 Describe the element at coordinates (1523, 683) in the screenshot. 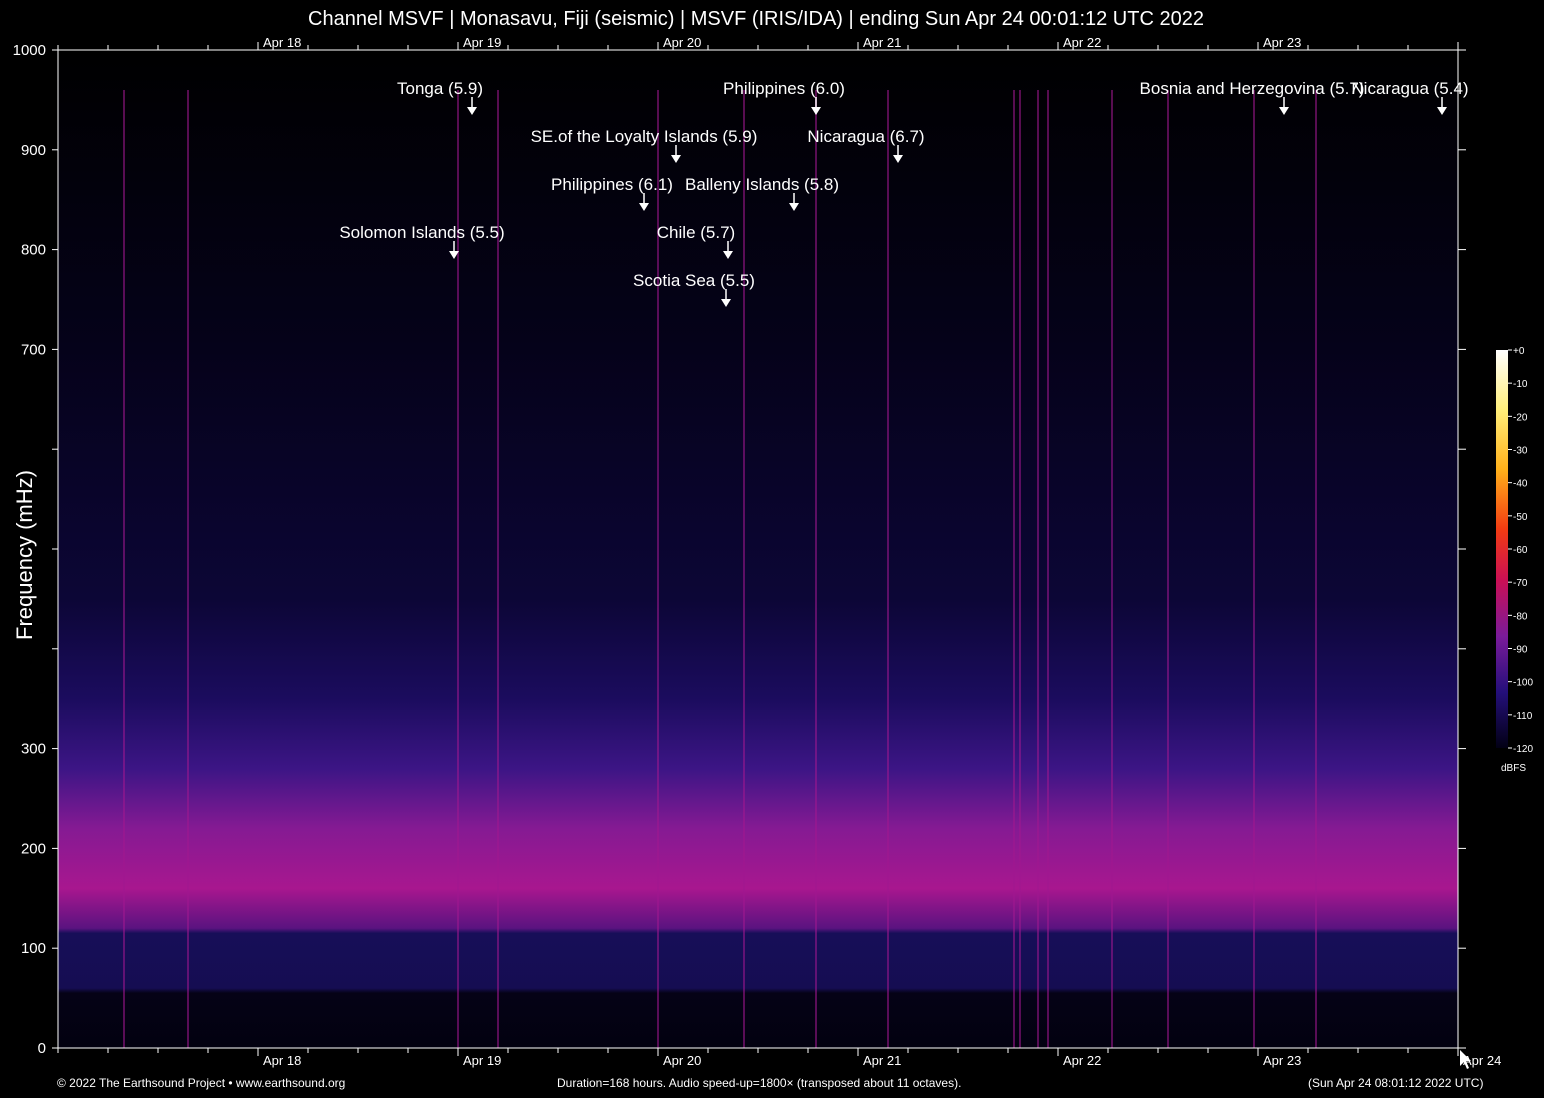

I see `colorbar-tick-label: -100` at that location.